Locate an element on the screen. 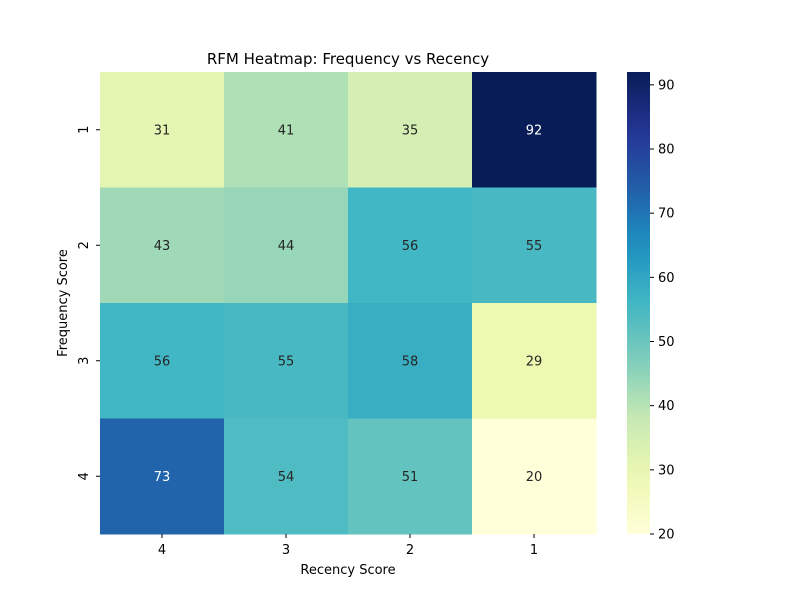 The width and height of the screenshot is (800, 600). cell-value-label: 92 is located at coordinates (534, 130).